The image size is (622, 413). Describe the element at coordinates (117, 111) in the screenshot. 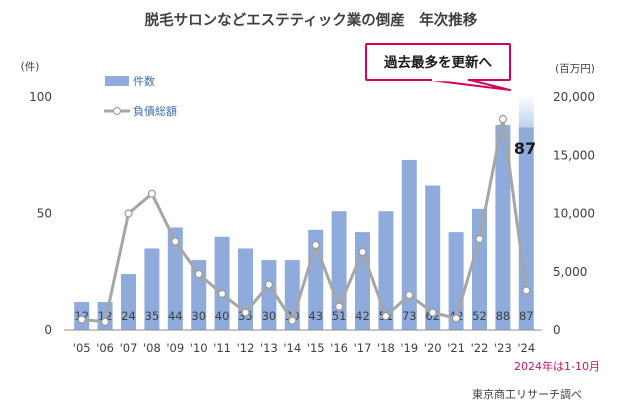

I see `legend-line-marker` at that location.